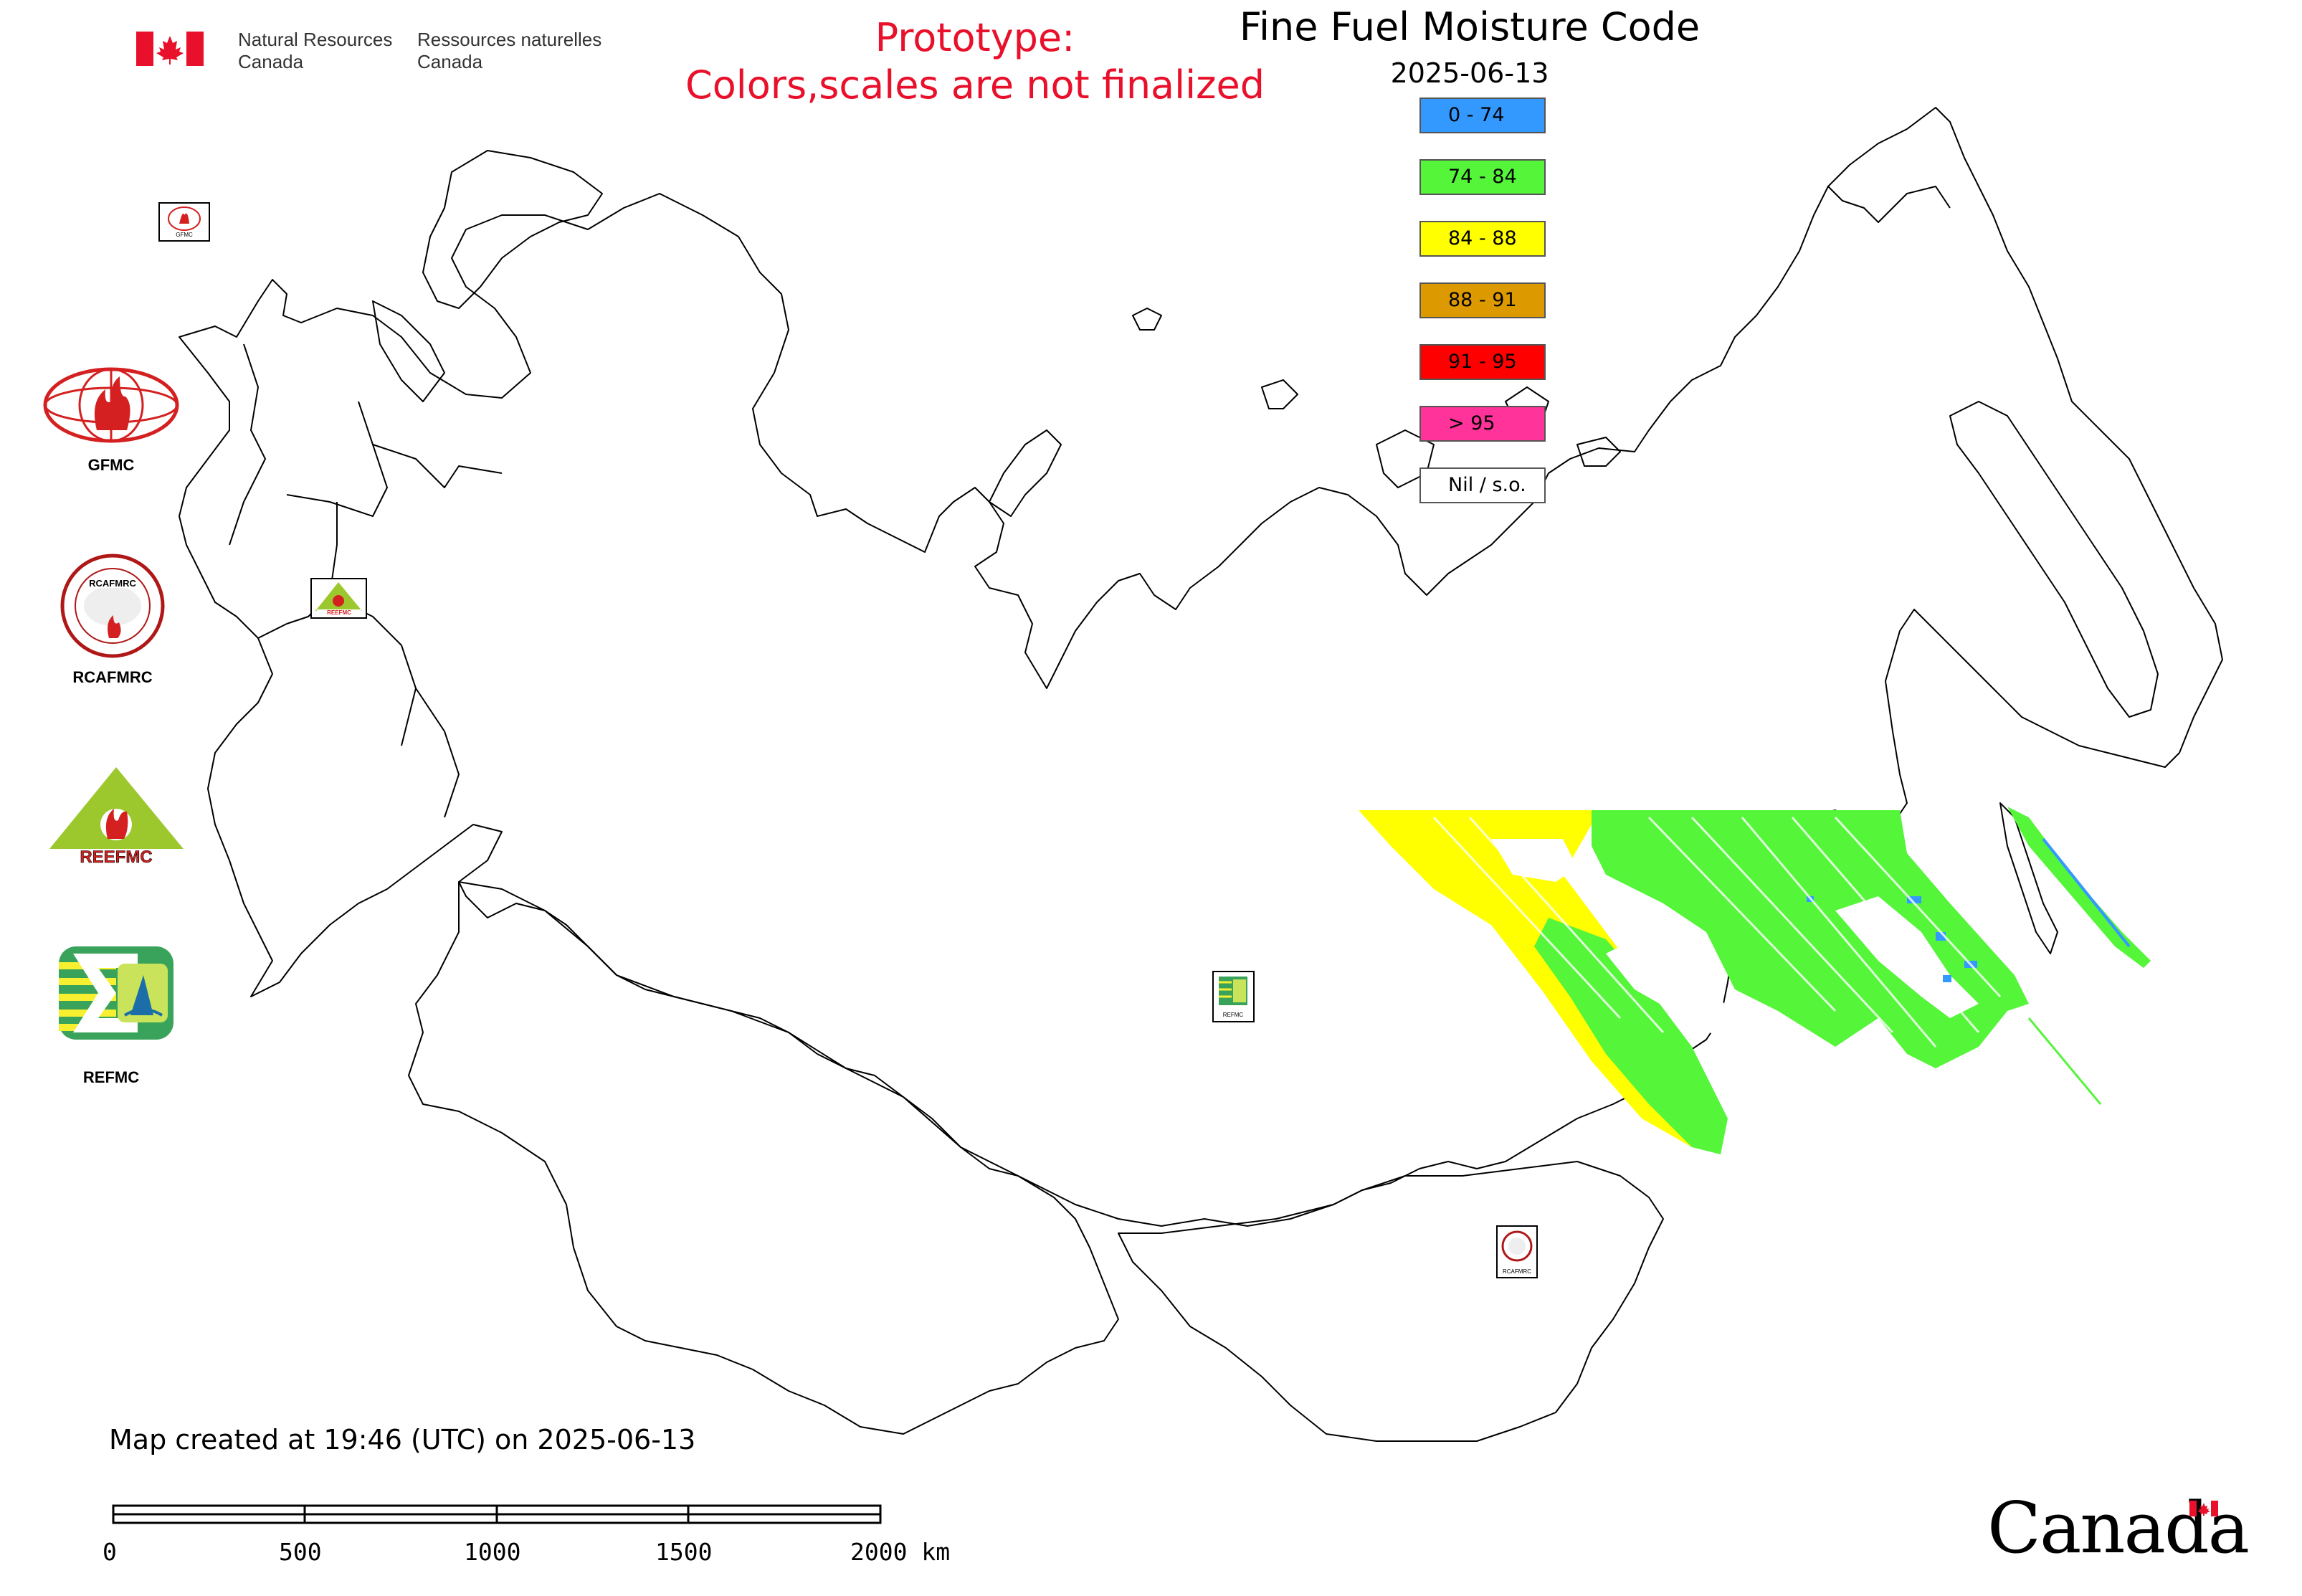  I want to click on agency-fr-line2: Canada, so click(450, 61).